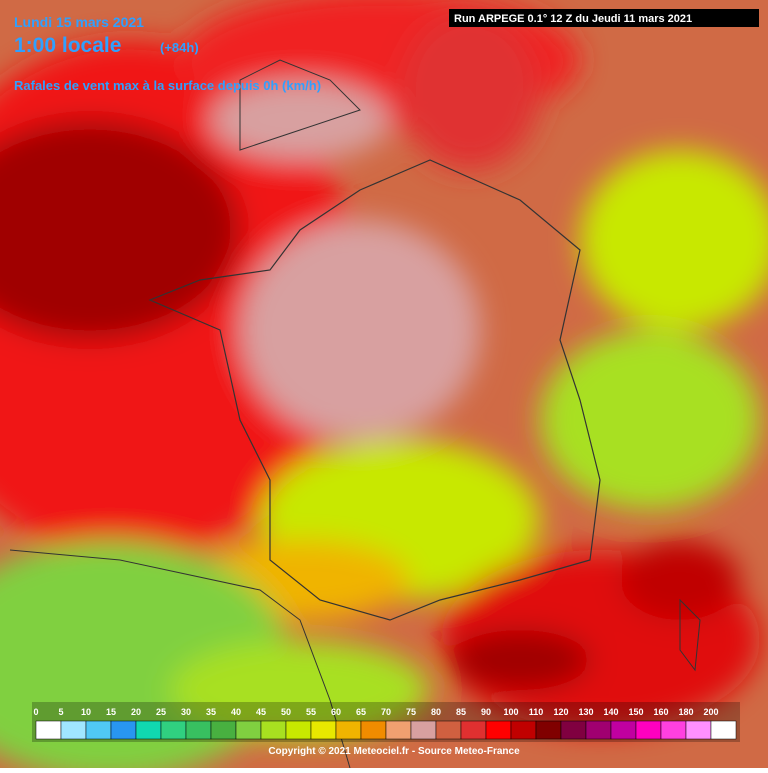  Describe the element at coordinates (311, 712) in the screenshot. I see `legend-label: 55` at that location.